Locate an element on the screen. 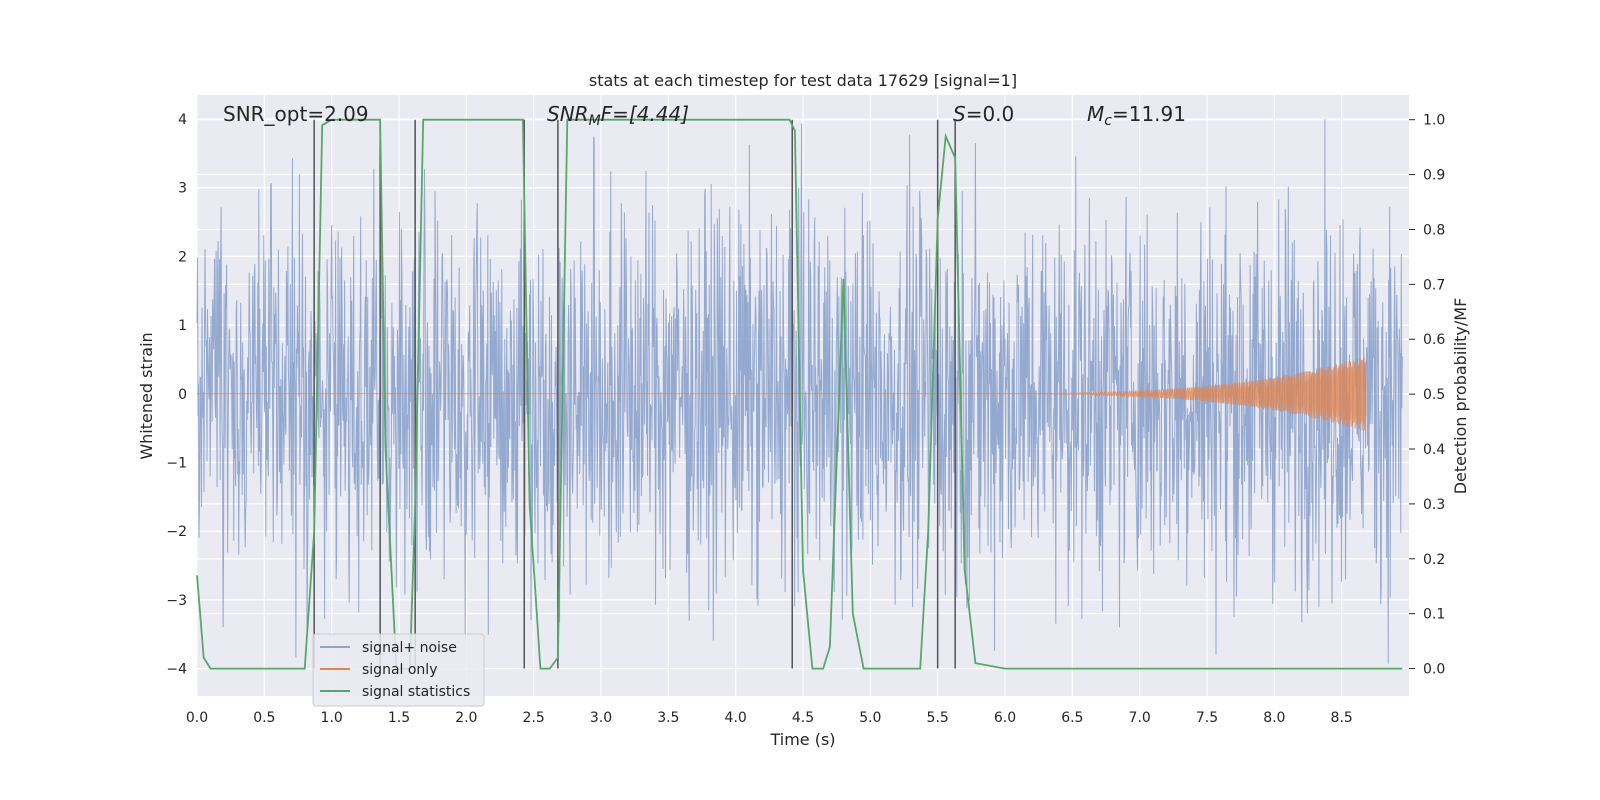 The height and width of the screenshot is (800, 1600). x-tick-label: 4.5 is located at coordinates (803, 718).